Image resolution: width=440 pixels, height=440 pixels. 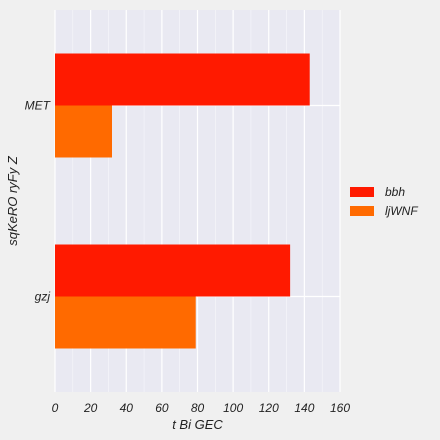 I want to click on legend-label-ljWNF: ljWNF, so click(x=401, y=211).